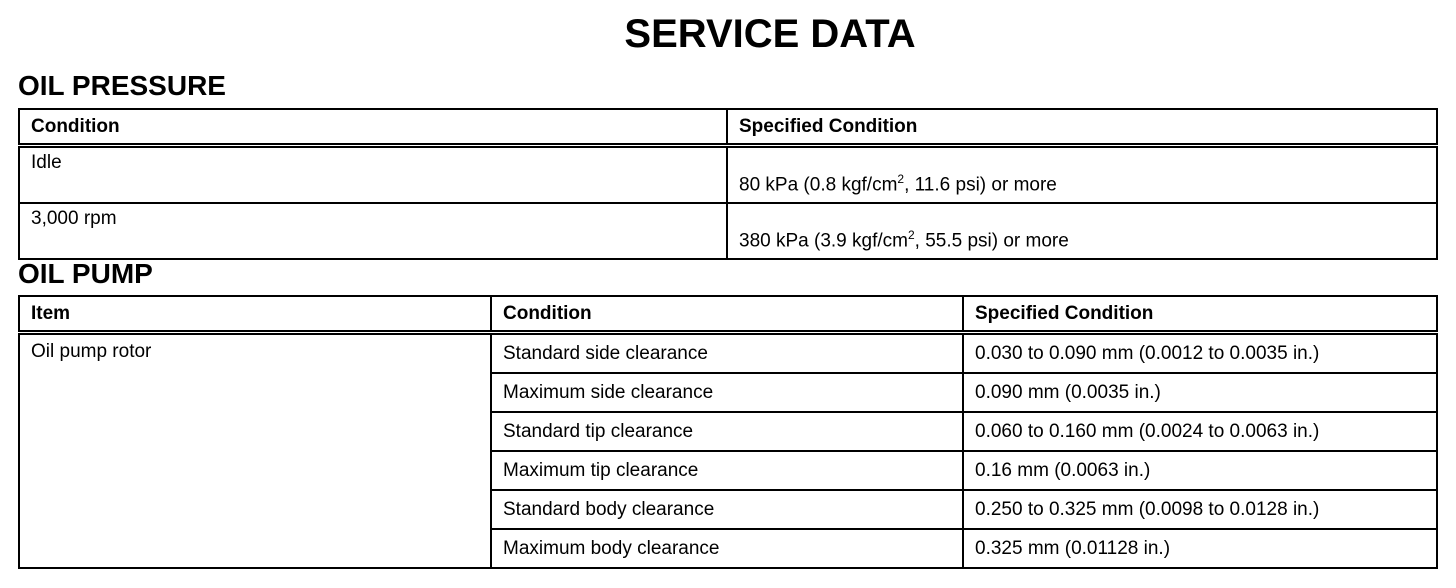 Image resolution: width=1456 pixels, height=588 pixels. What do you see at coordinates (980, 184) in the screenshot?
I see `spec-text: , 11.6 psi) or more` at bounding box center [980, 184].